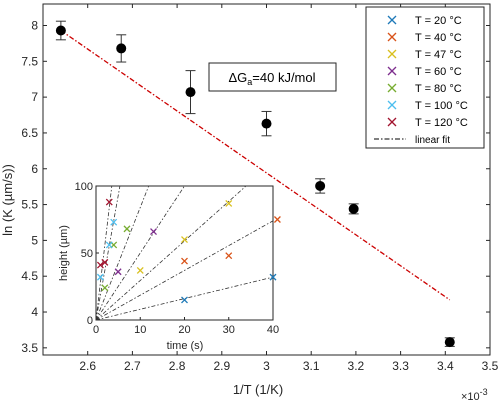 This screenshot has height=404, width=500. What do you see at coordinates (258, 389) in the screenshot?
I see `x-axis-label: 1/T (1/K)` at bounding box center [258, 389].